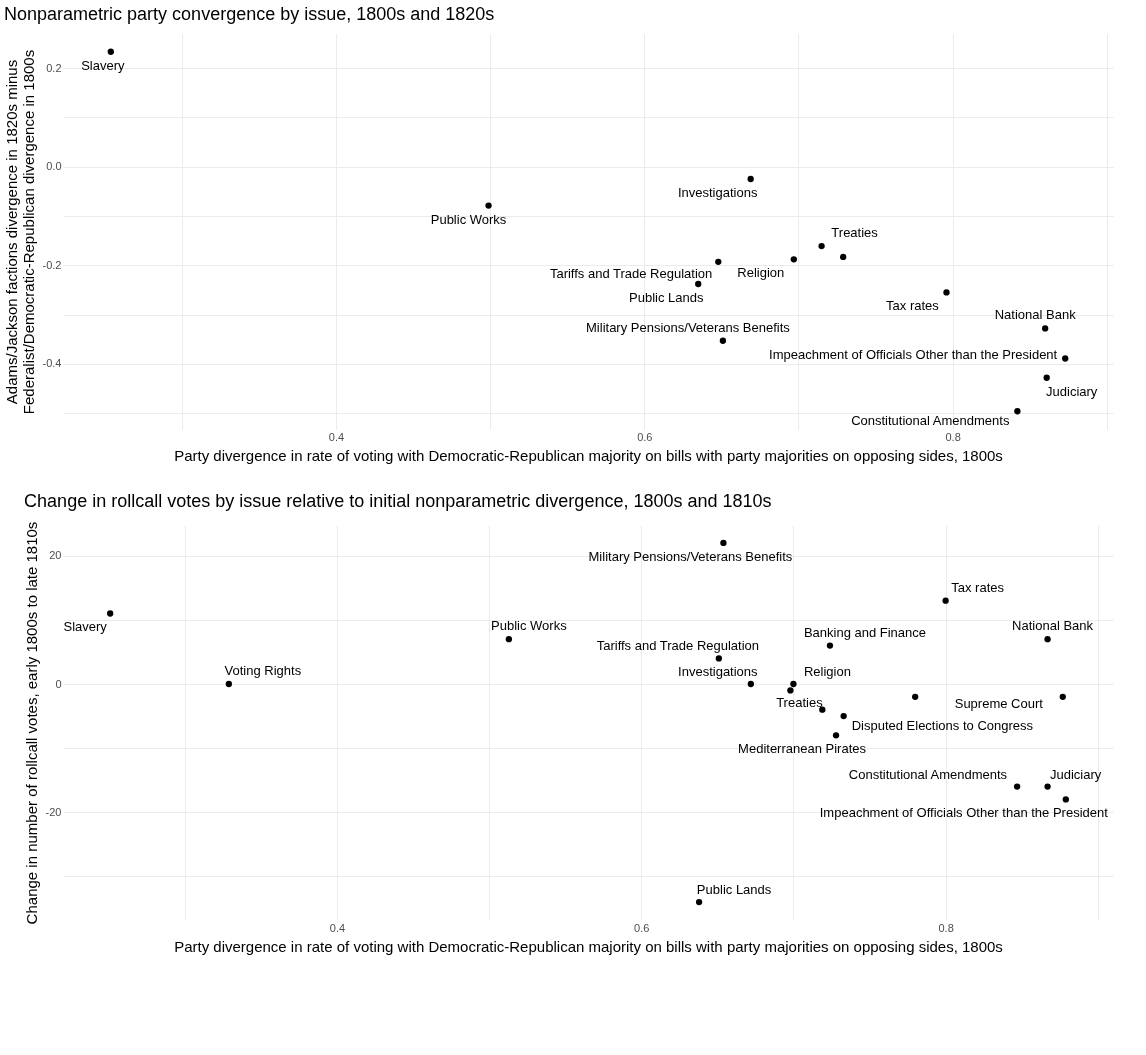 The height and width of the screenshot is (1055, 1146). What do you see at coordinates (398, 501) in the screenshot?
I see `chart-title: Change in rollcall votes by issue relative to initial nonparametric divergence, 1800s and 1810s` at bounding box center [398, 501].